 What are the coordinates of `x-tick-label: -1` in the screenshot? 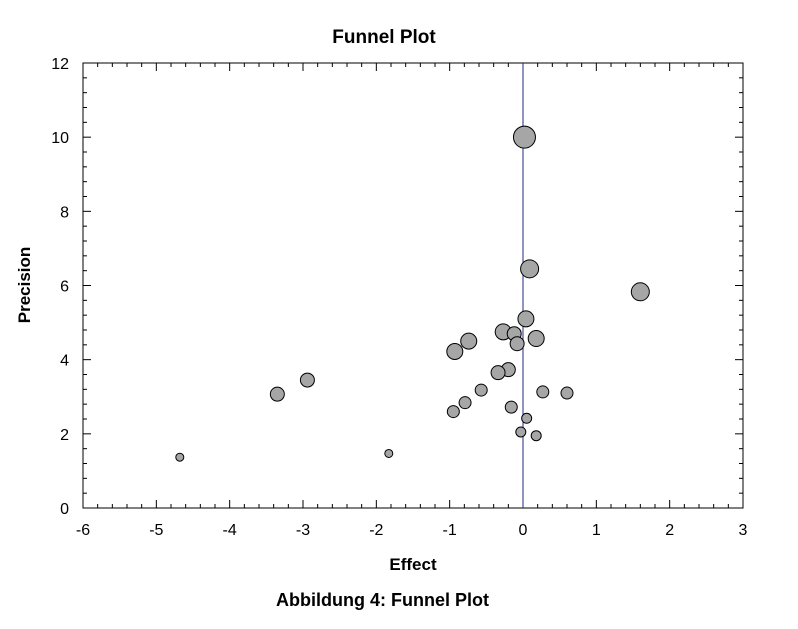 It's located at (450, 530).